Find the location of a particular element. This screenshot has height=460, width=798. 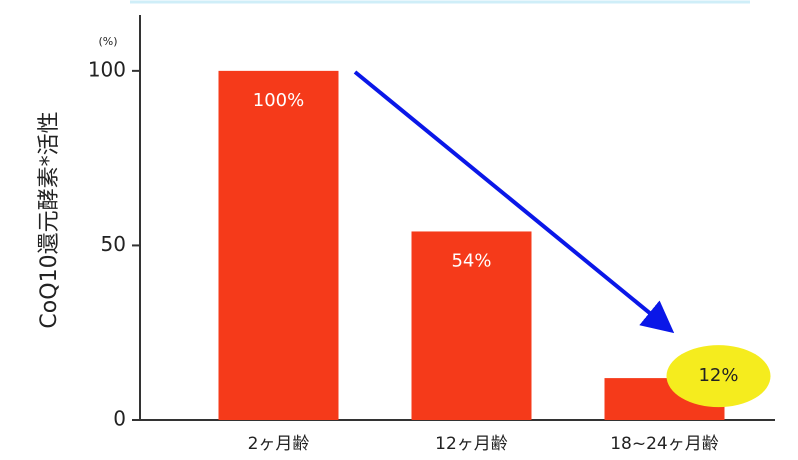

value-label: 12% is located at coordinates (718, 375).